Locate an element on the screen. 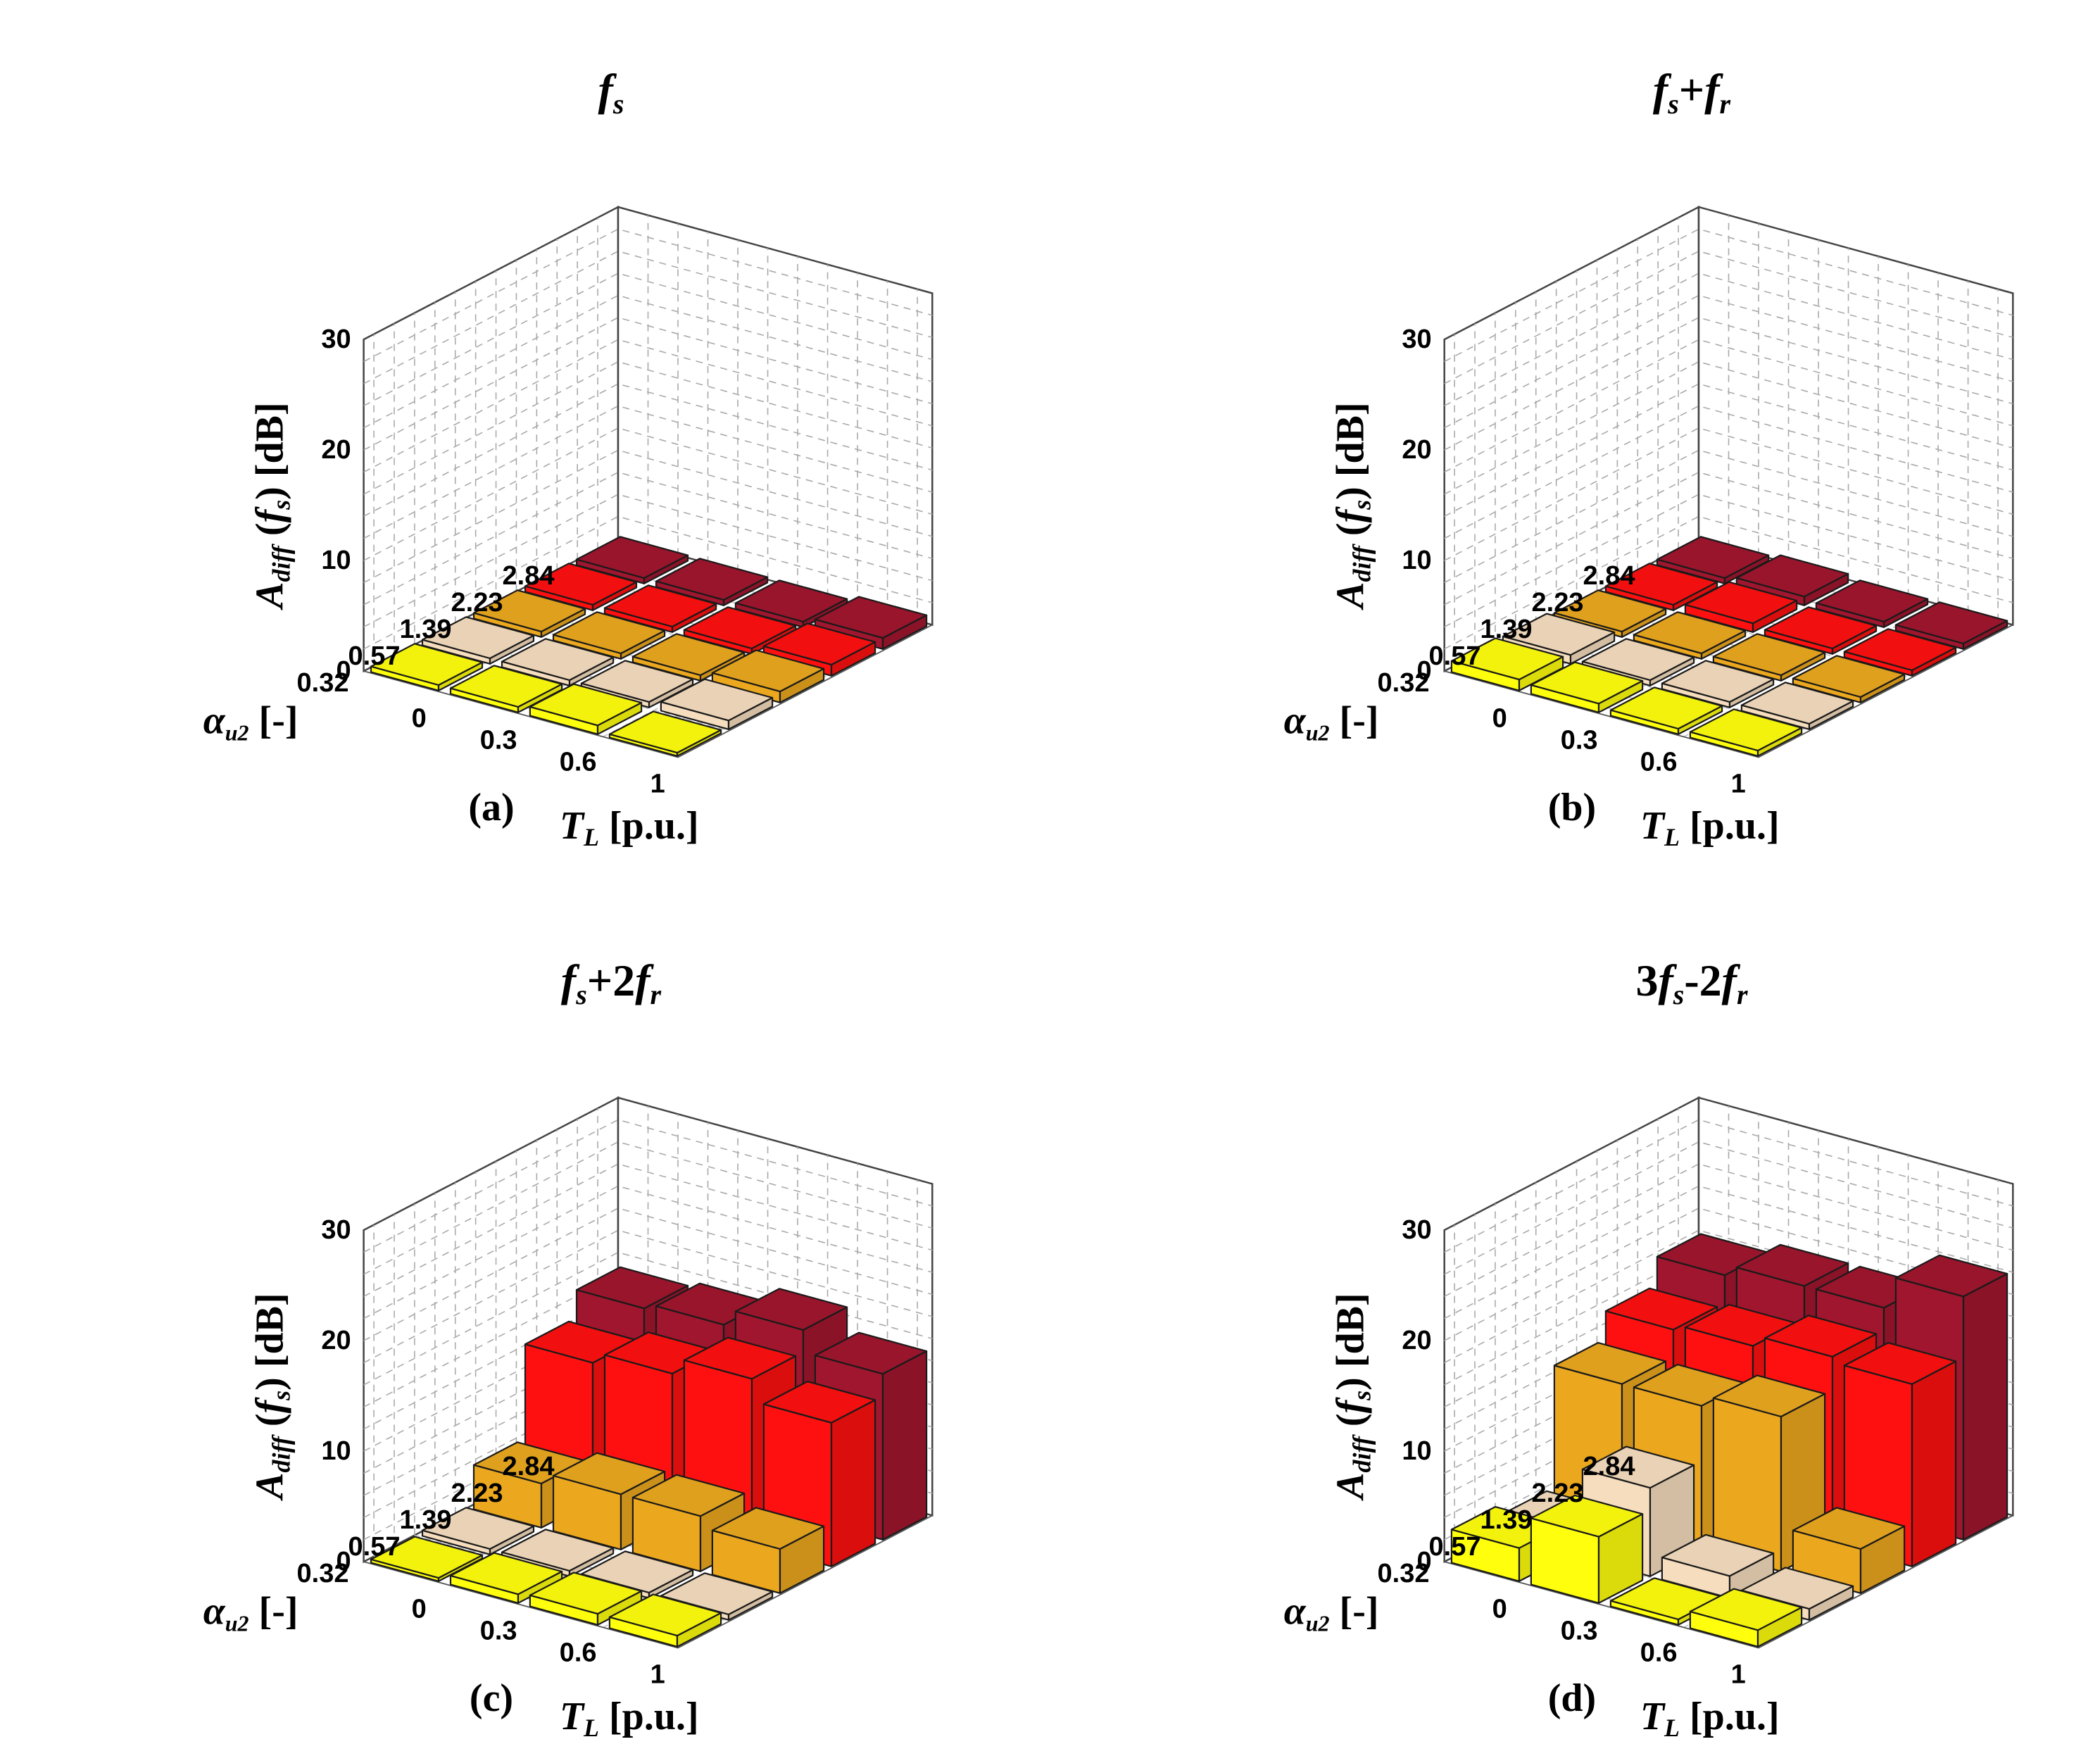  panel-label: (a) is located at coordinates (491, 807).